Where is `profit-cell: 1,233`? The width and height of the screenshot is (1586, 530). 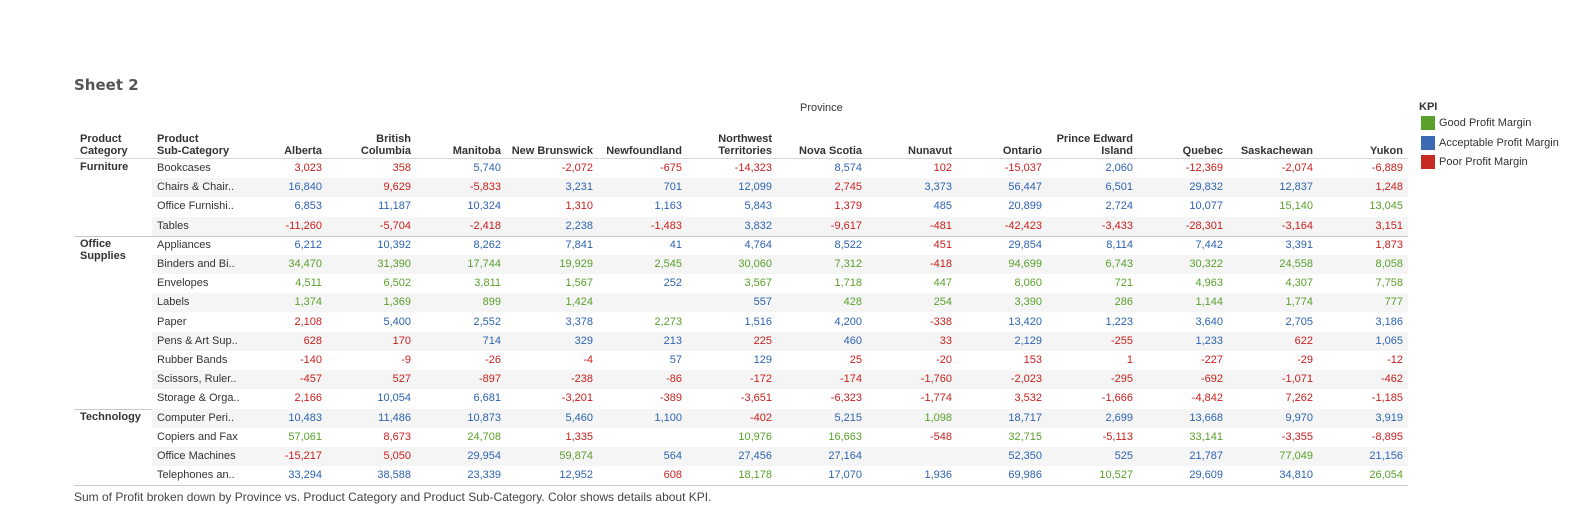
profit-cell: 1,233 is located at coordinates (1209, 341).